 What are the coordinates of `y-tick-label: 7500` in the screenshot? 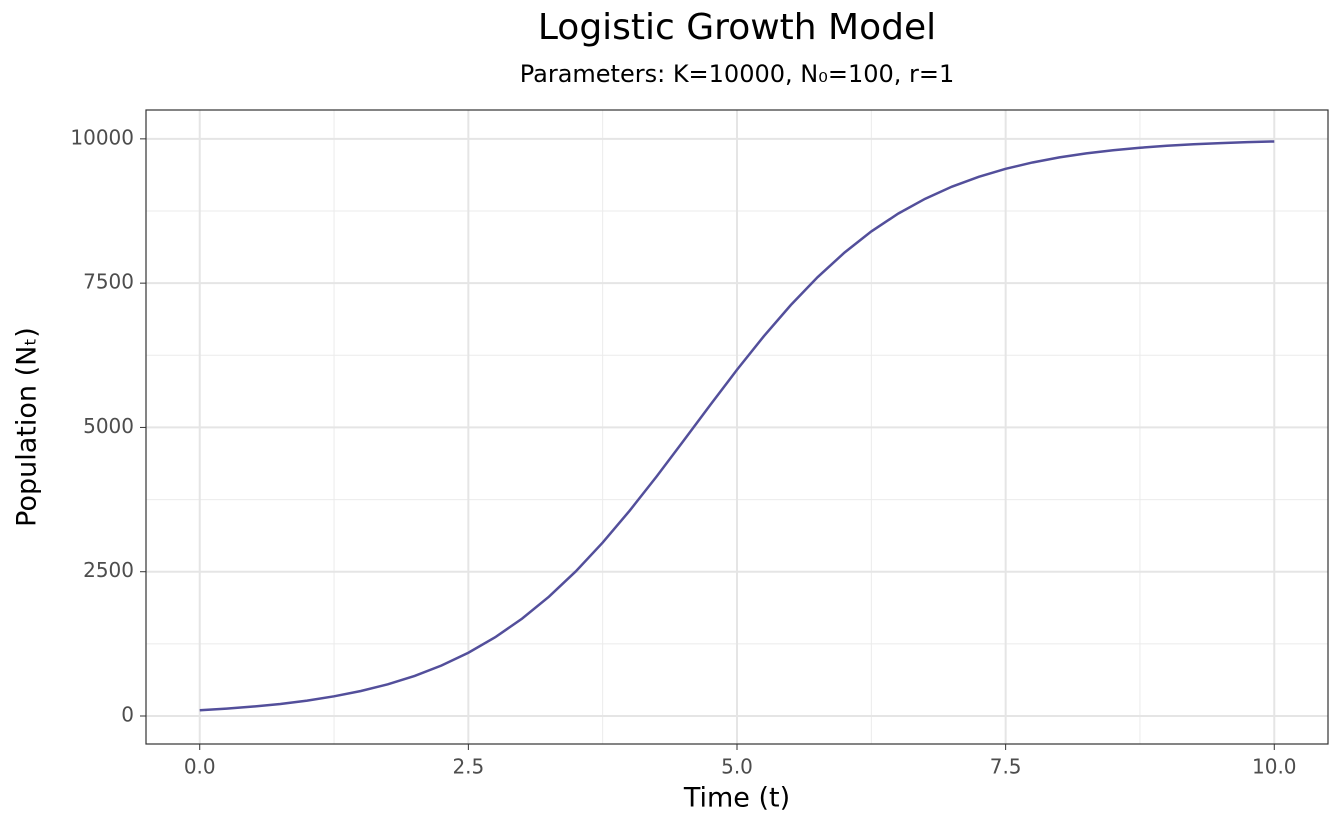 It's located at (108, 282).